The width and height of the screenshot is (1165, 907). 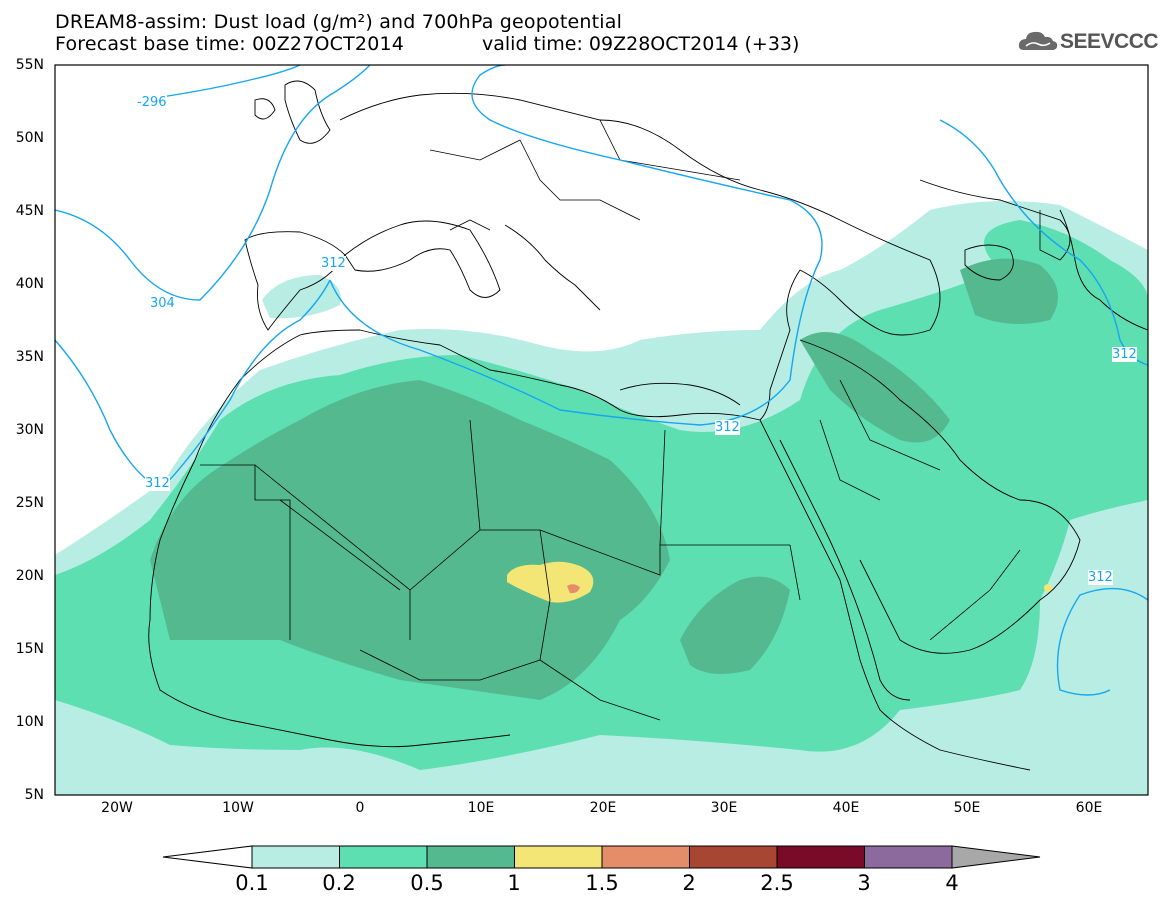 I want to click on lat-label: 50N, so click(x=29, y=138).